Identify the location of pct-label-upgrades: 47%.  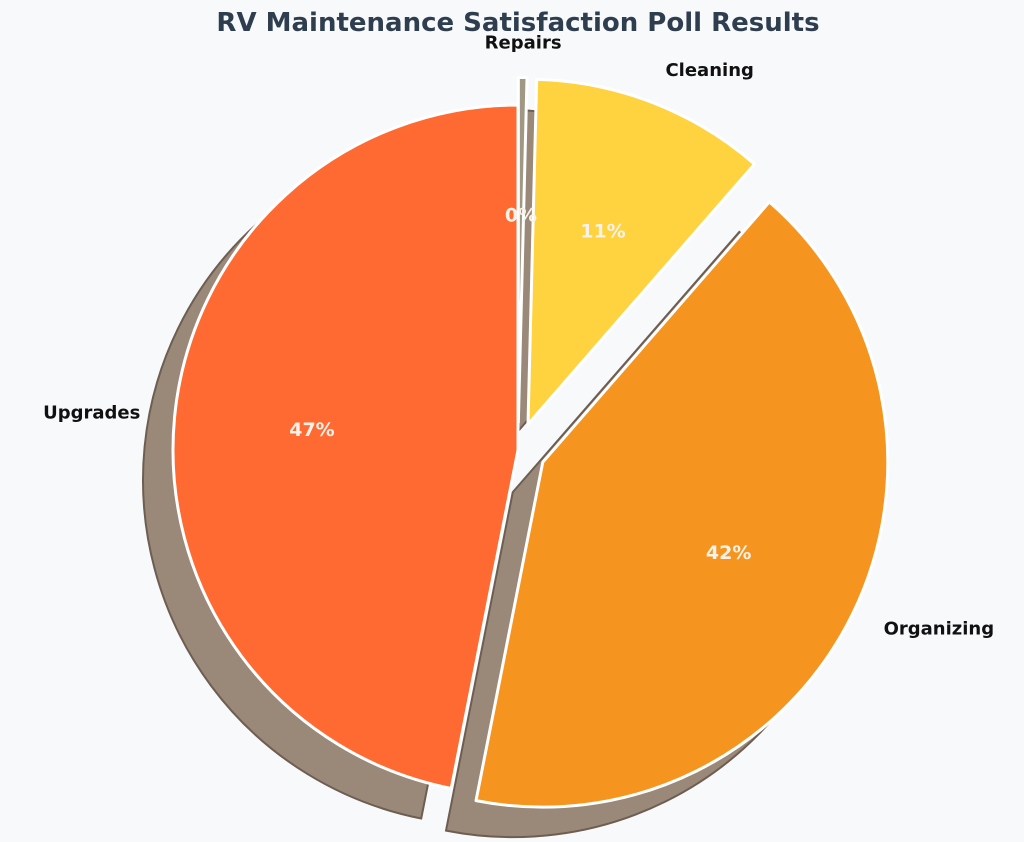
(311, 430).